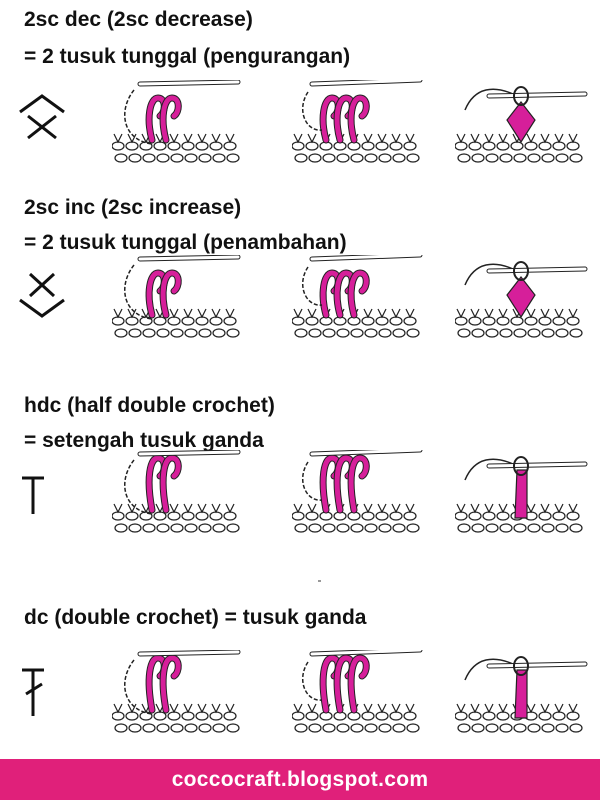 The width and height of the screenshot is (600, 800). What do you see at coordinates (187, 56) in the screenshot?
I see `section-1-title-line2: = 2 tusuk tunggal (pengurangan)` at bounding box center [187, 56].